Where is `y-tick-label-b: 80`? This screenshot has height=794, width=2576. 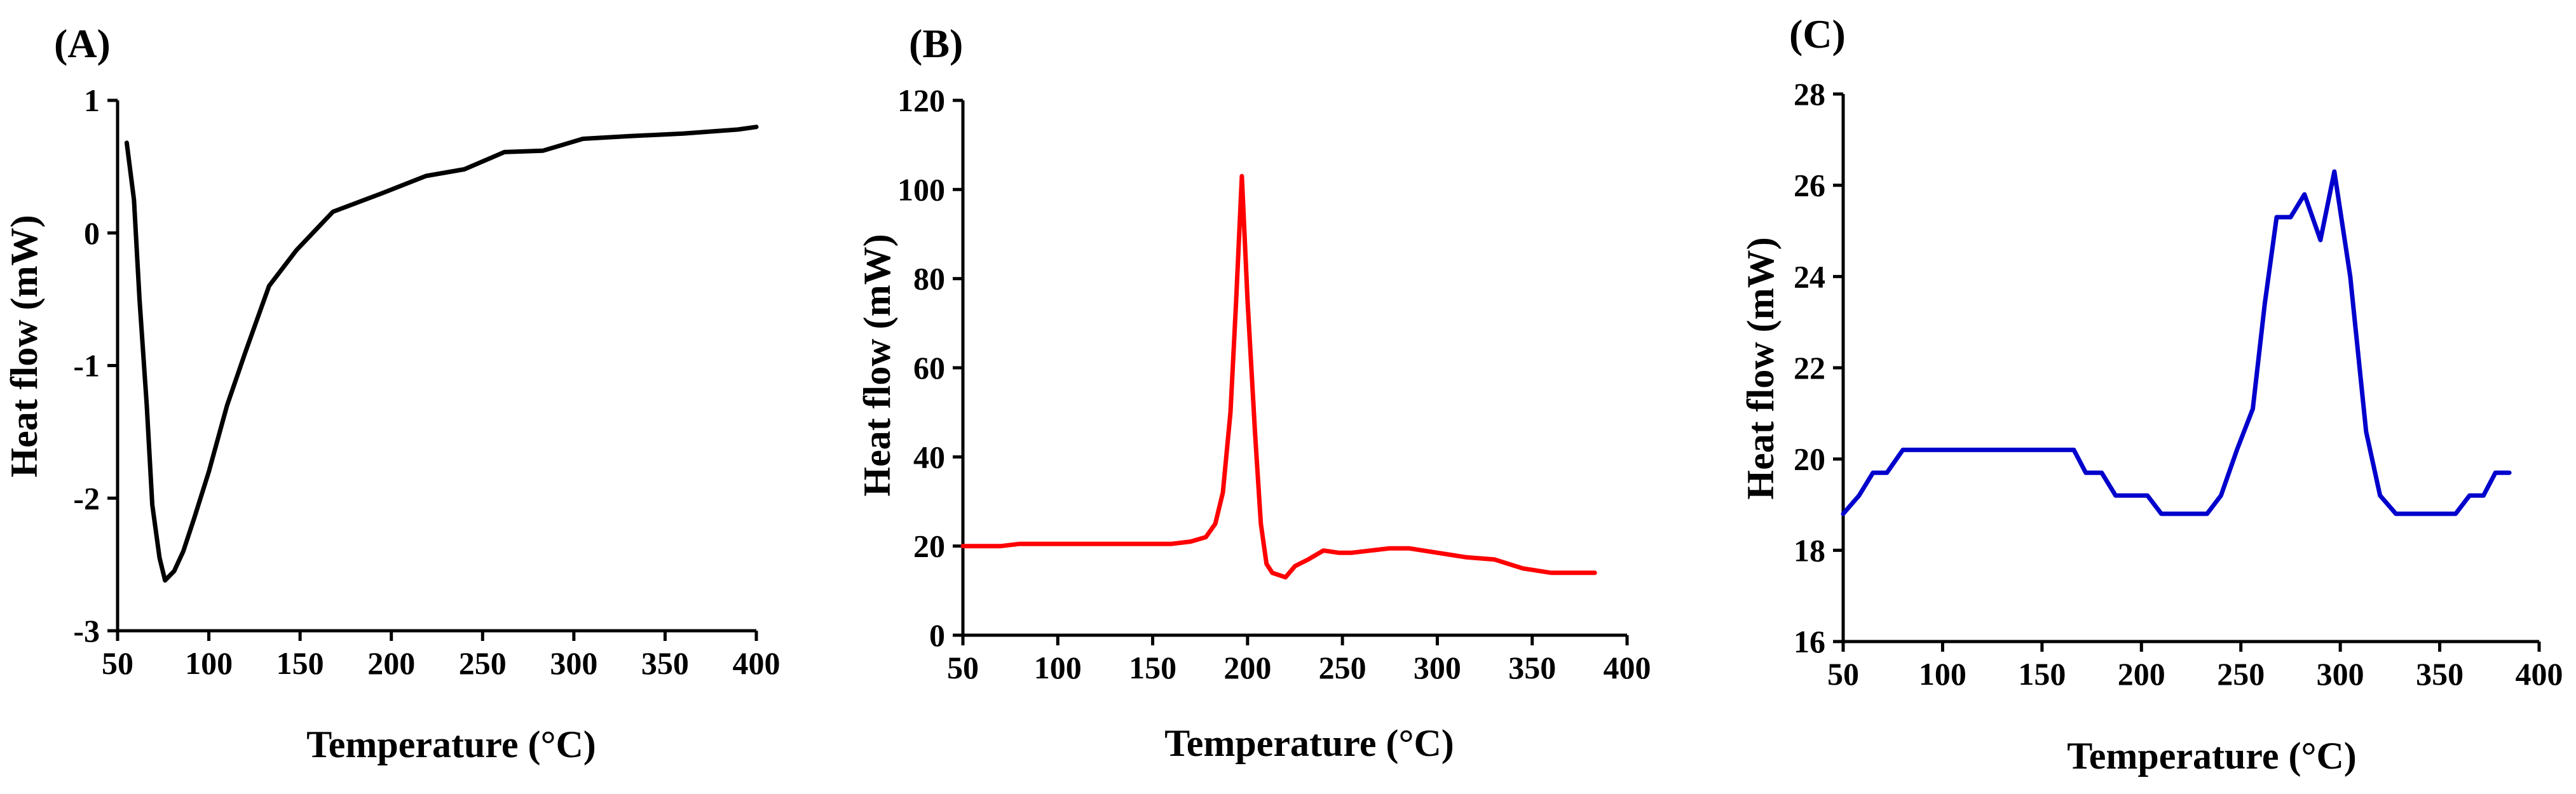
y-tick-label-b: 80 is located at coordinates (929, 279).